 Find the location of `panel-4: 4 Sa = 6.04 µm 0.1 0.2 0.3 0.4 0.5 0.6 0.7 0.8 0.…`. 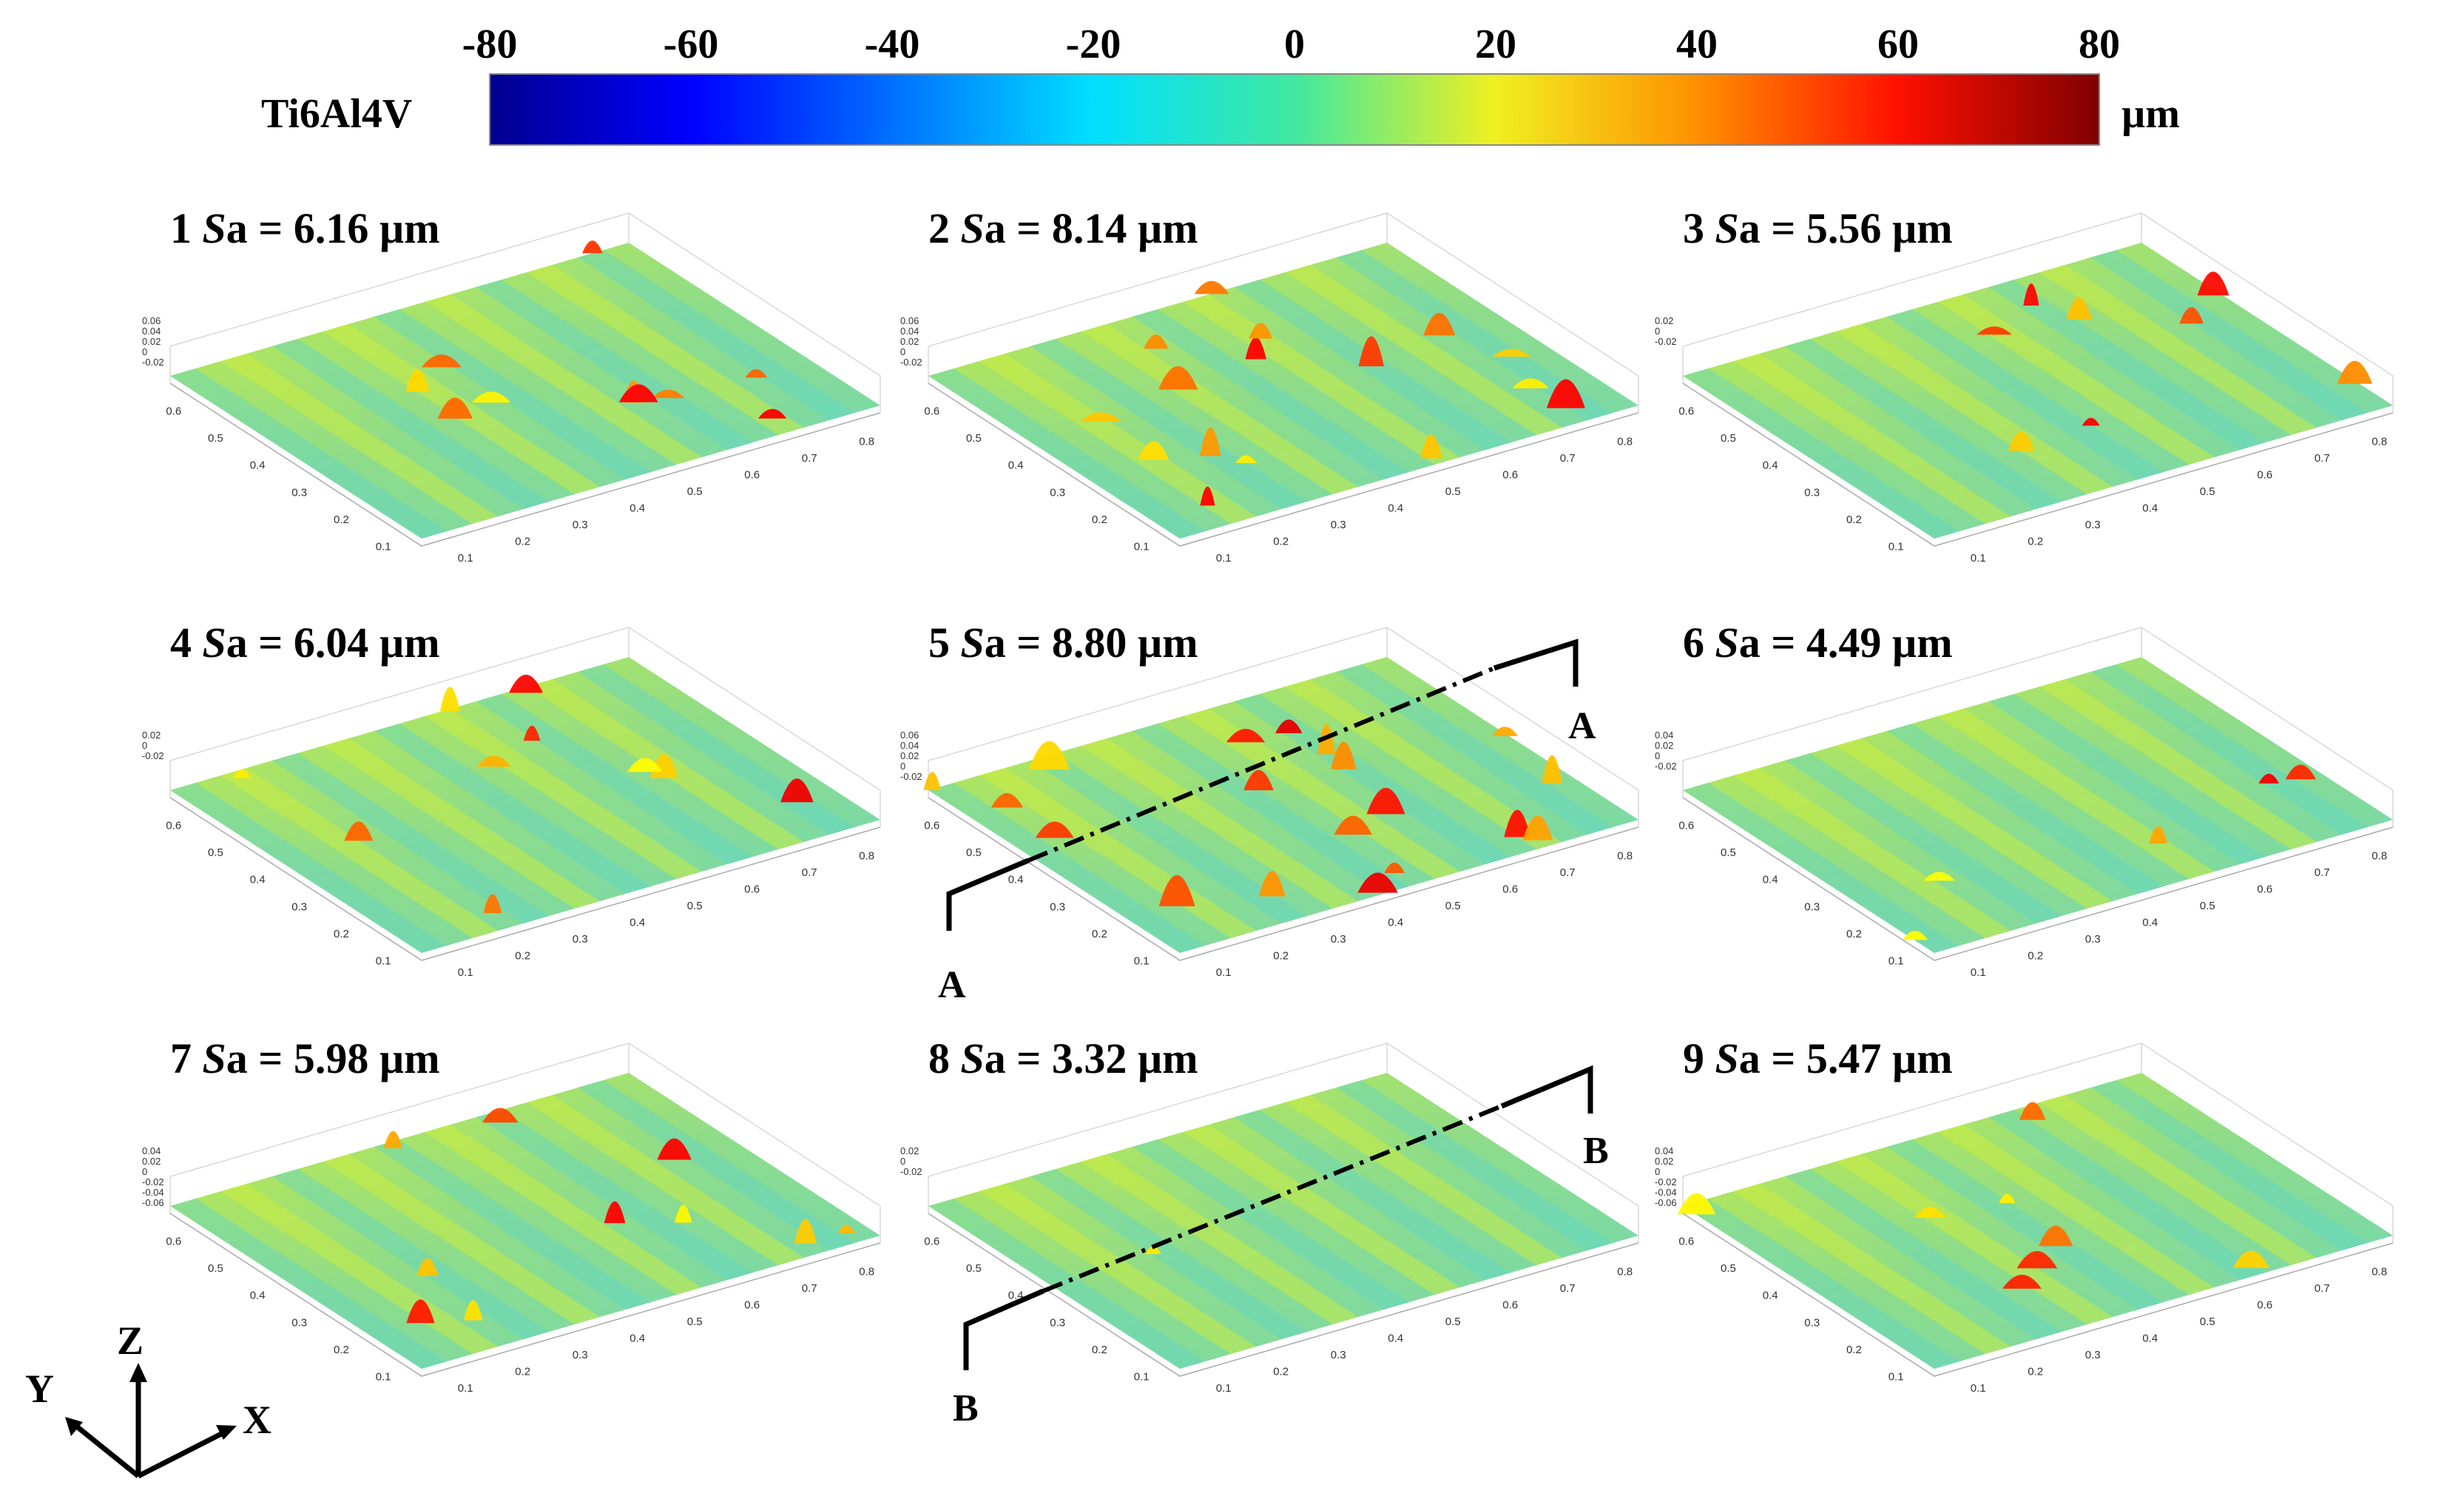

panel-4: 4 Sa = 6.04 µm 0.1 0.2 0.3 0.4 0.5 0.6 0.7 0.8 0.… is located at coordinates (512, 799).